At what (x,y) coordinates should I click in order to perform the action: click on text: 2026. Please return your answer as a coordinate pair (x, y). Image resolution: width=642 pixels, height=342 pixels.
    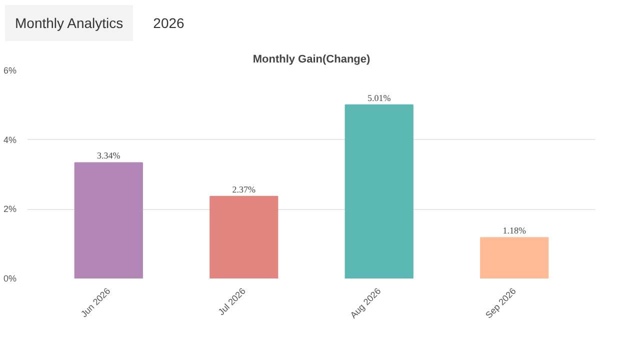
    Looking at the image, I should click on (168, 23).